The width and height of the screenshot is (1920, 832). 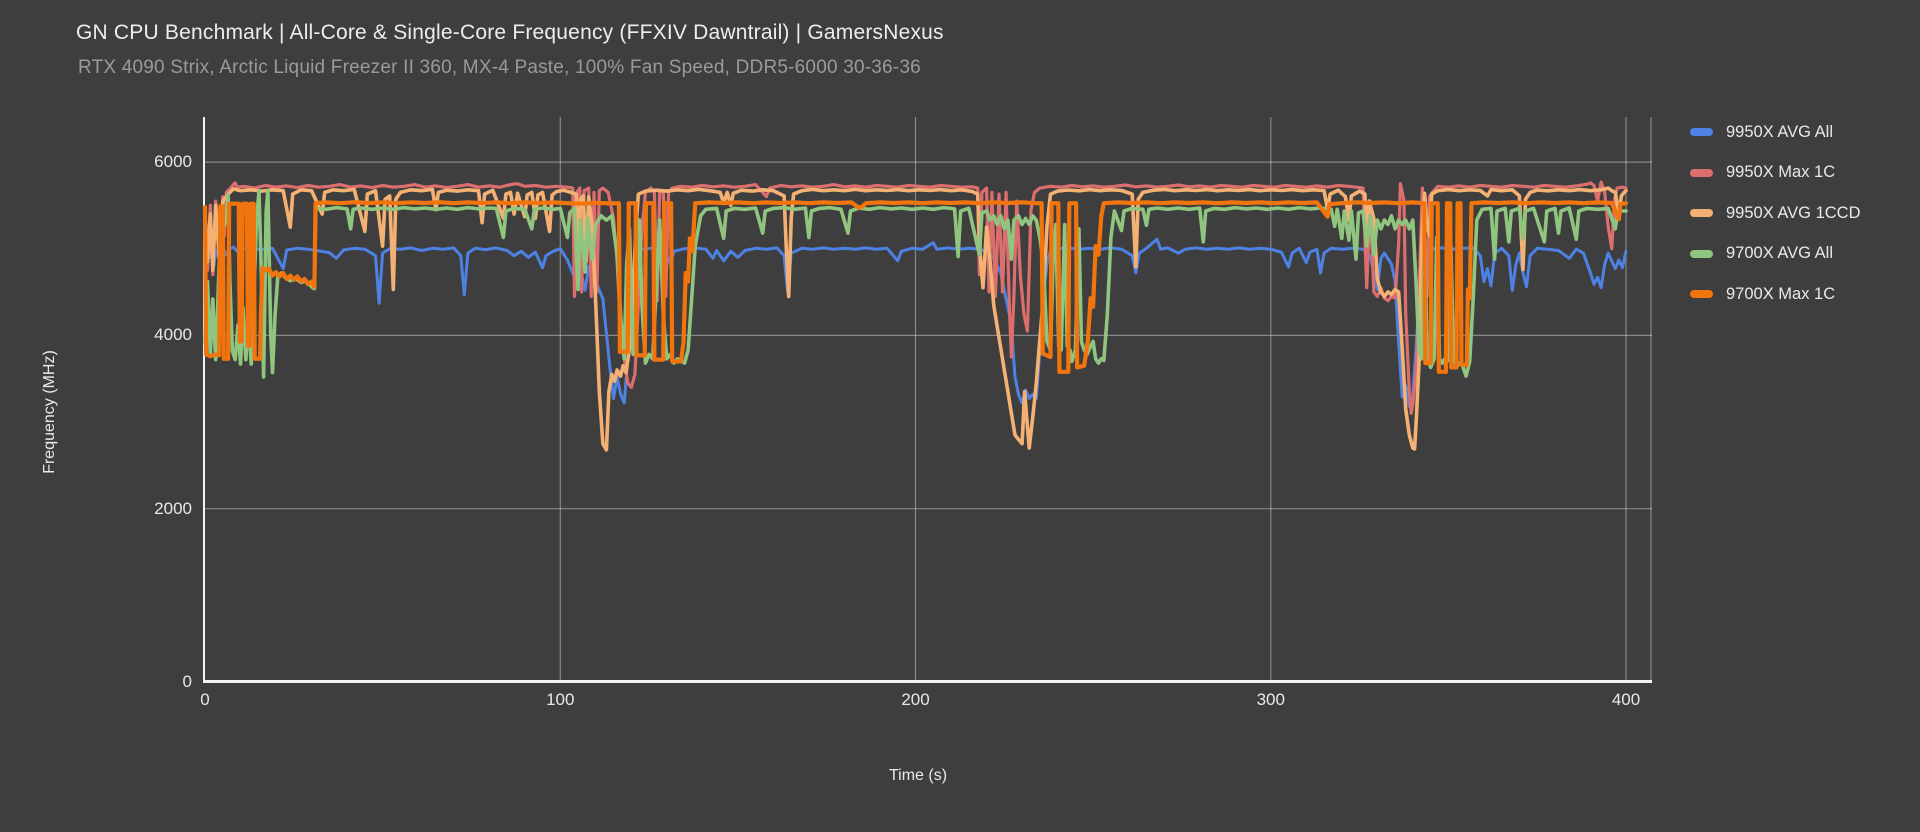 I want to click on legend-label: 9950X AVG 1CCD, so click(x=1793, y=212).